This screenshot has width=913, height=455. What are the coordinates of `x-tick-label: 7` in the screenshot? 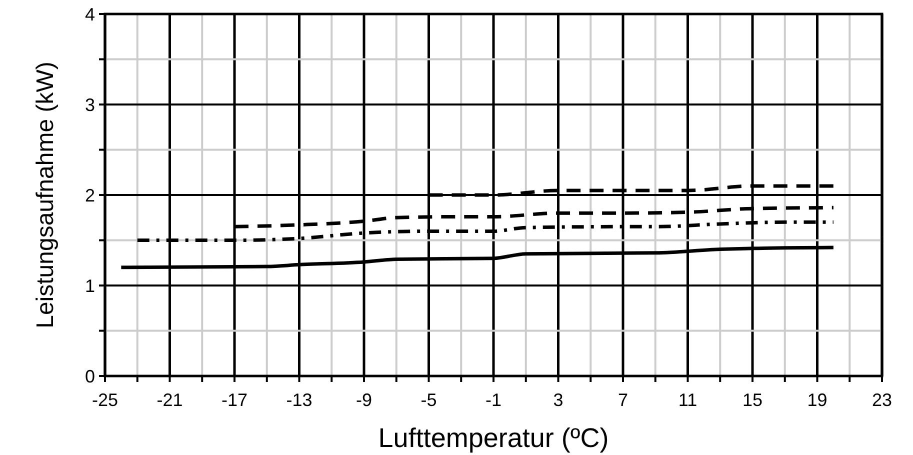 It's located at (623, 400).